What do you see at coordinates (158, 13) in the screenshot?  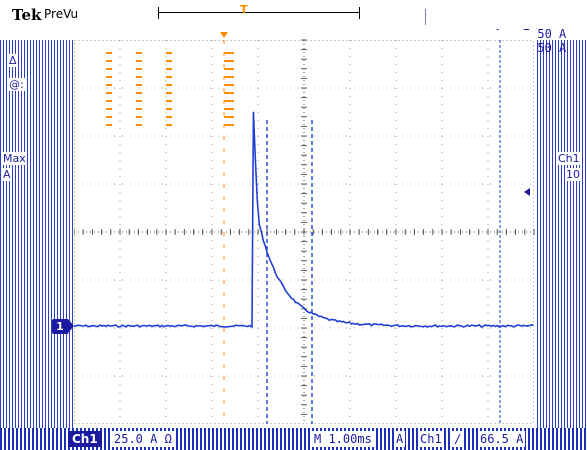 I see `record-bar-left-cap` at bounding box center [158, 13].